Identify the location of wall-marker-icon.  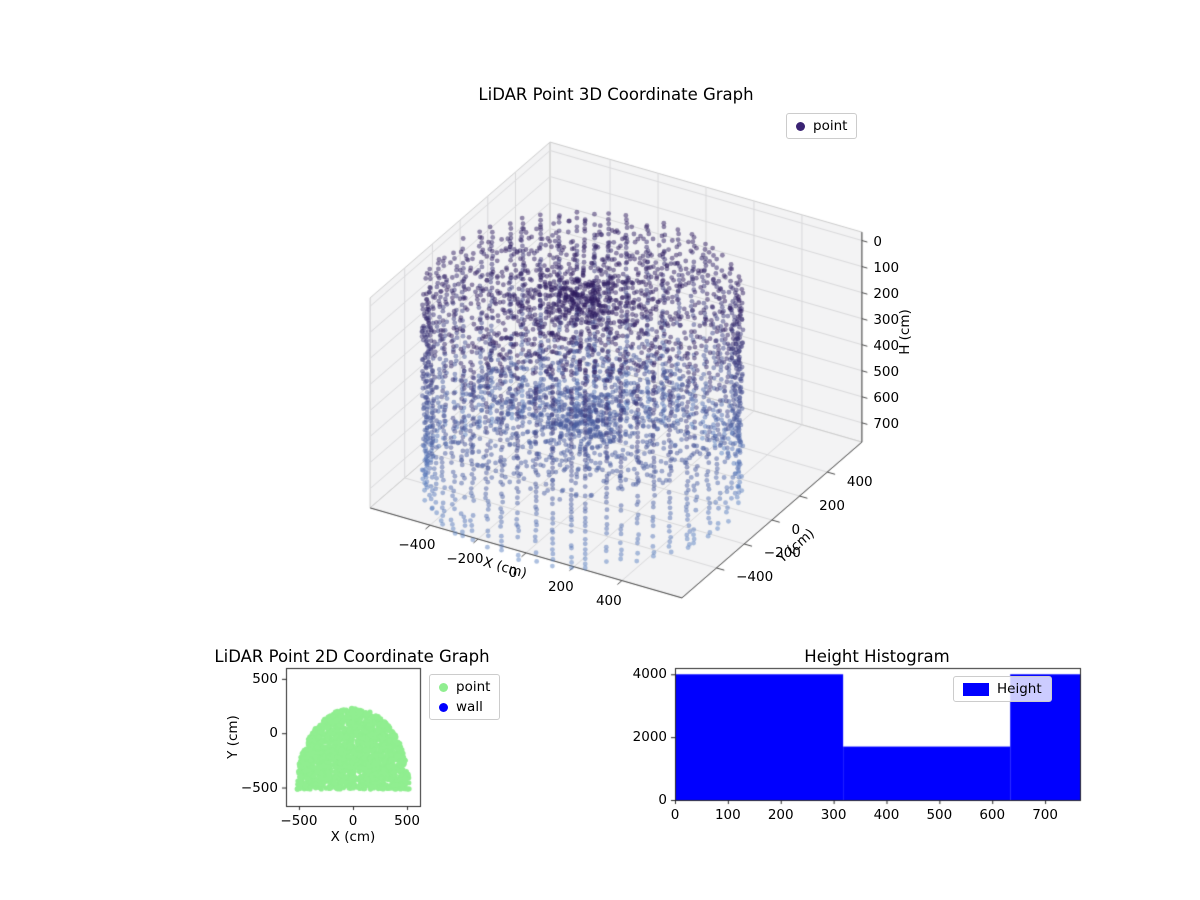
(443, 707).